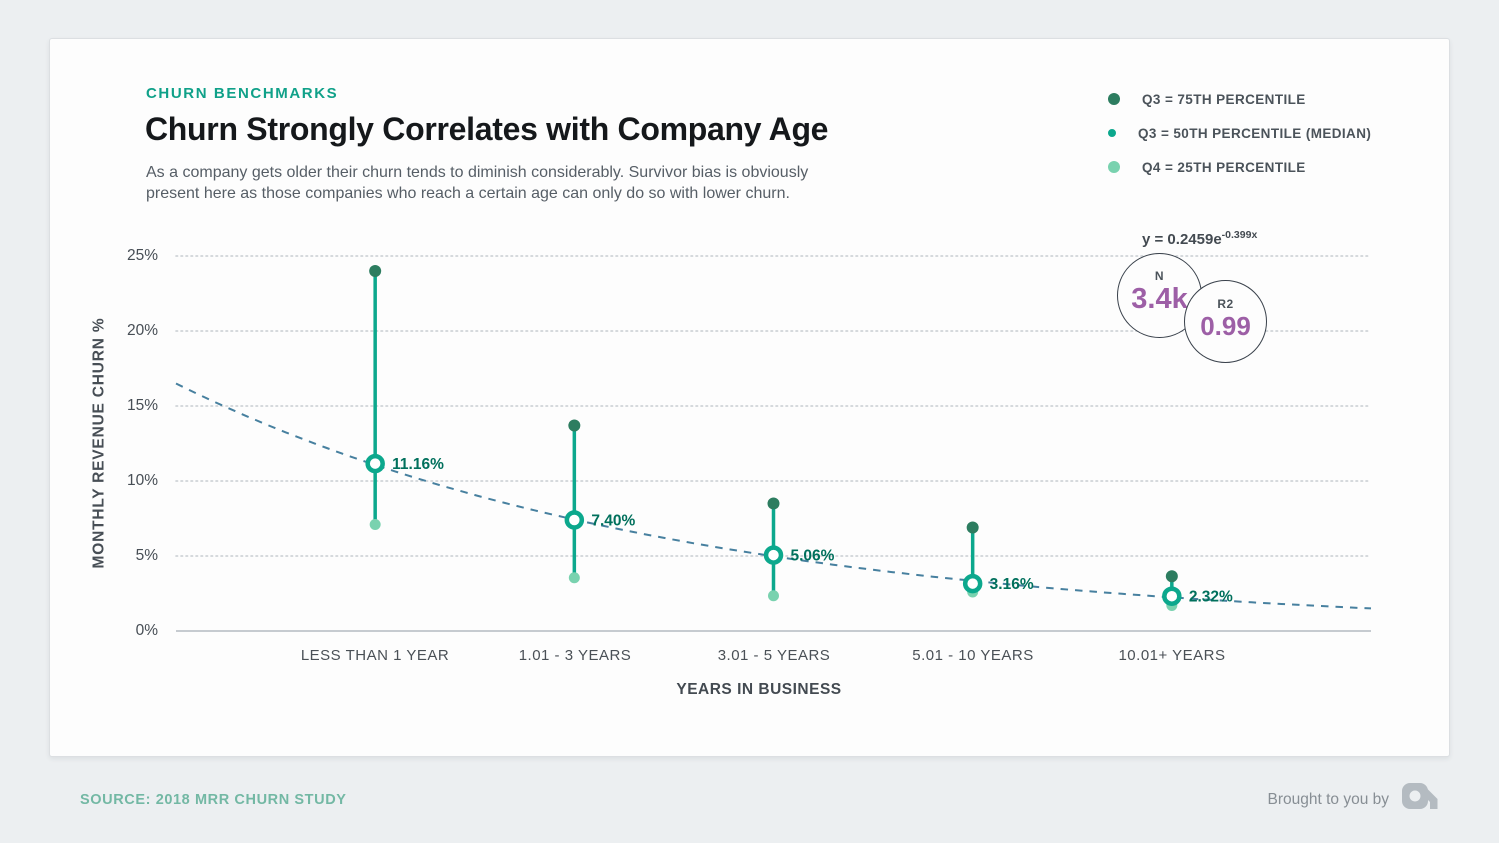  I want to click on median-value-label: 3.16%, so click(1012, 584).